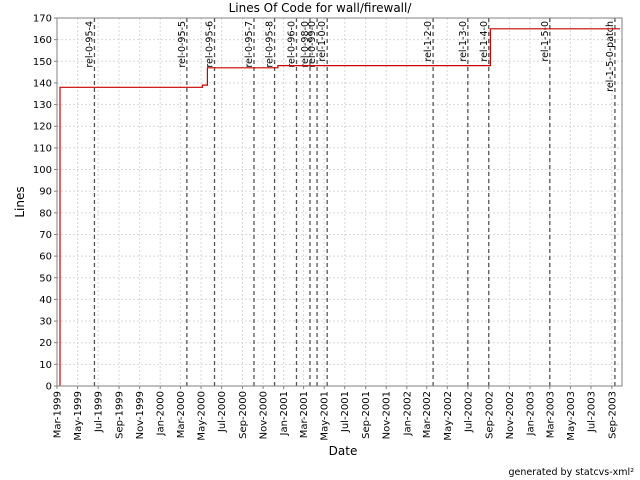  What do you see at coordinates (49, 387) in the screenshot?
I see `y-tick-label: 0` at bounding box center [49, 387].